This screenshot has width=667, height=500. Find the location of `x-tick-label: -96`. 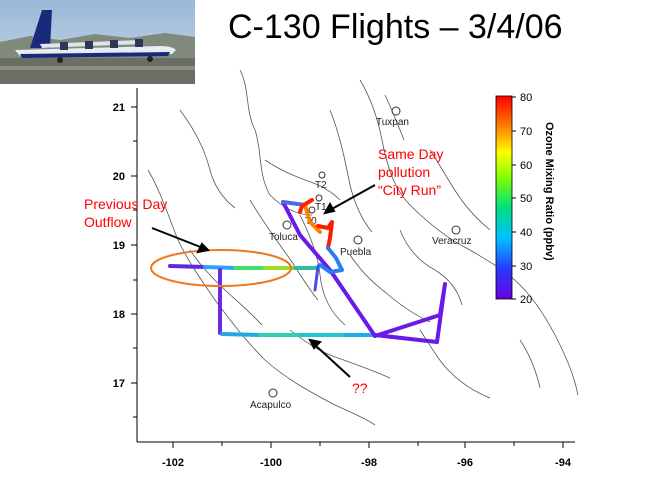

x-tick-label: -96 is located at coordinates (465, 463).